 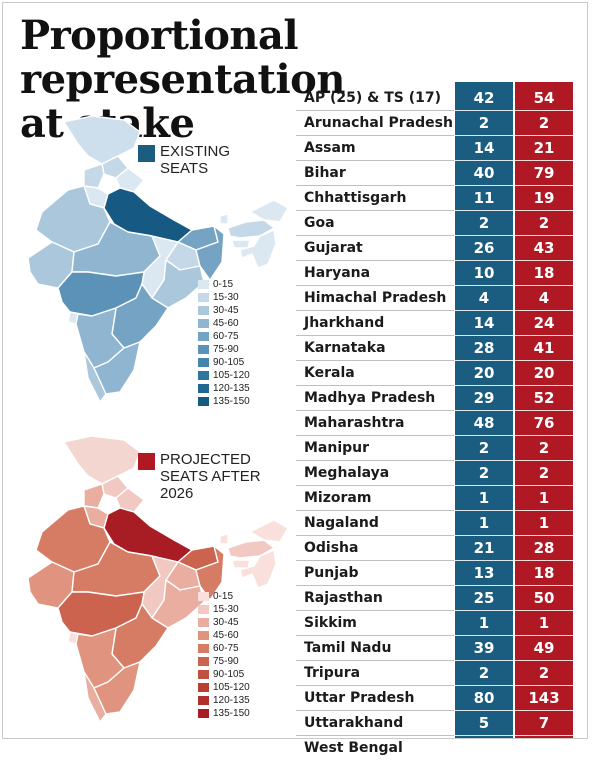 What do you see at coordinates (231, 713) in the screenshot?
I see `projected-scale-label: 135-150` at bounding box center [231, 713].